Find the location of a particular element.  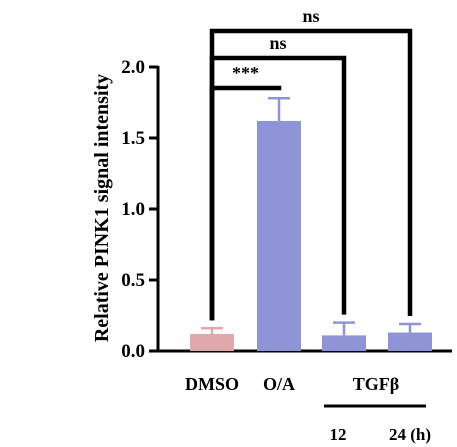

time-label-24h: 24 (h) is located at coordinates (410, 434).